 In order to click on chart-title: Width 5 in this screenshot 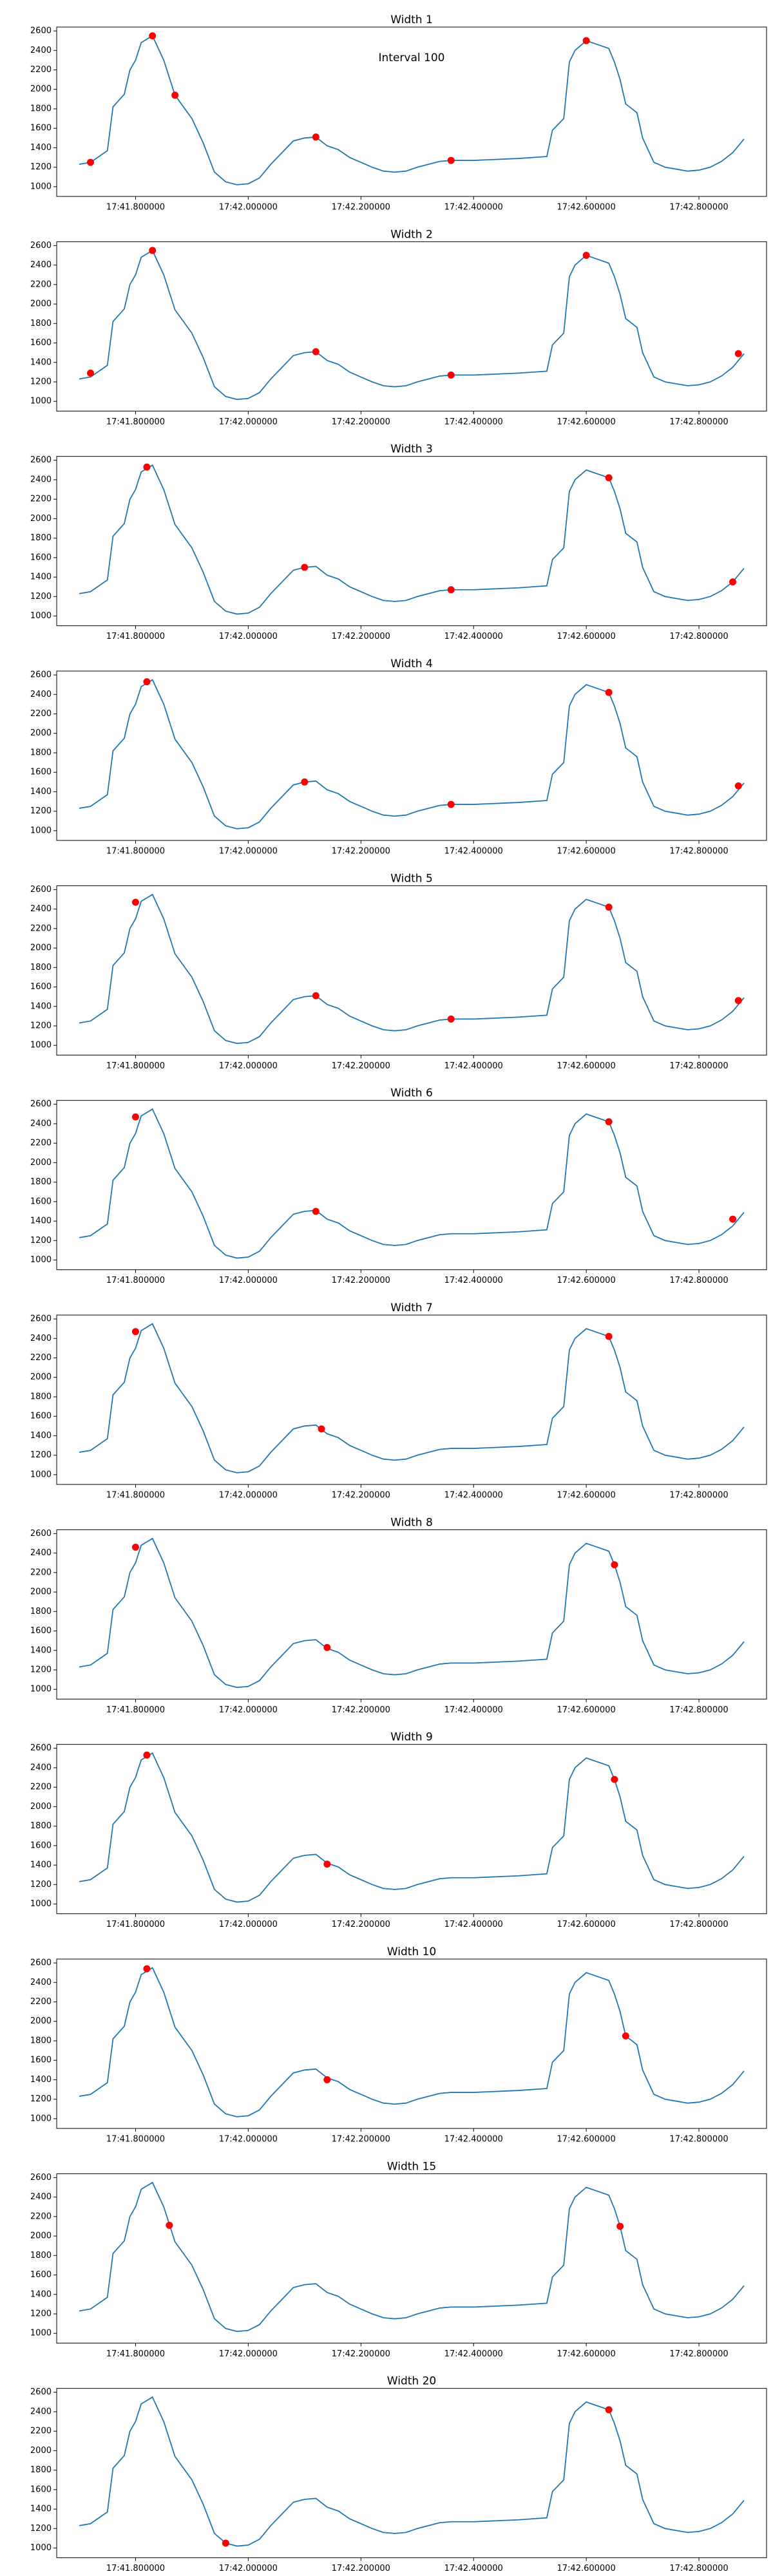, I will do `click(412, 878)`.